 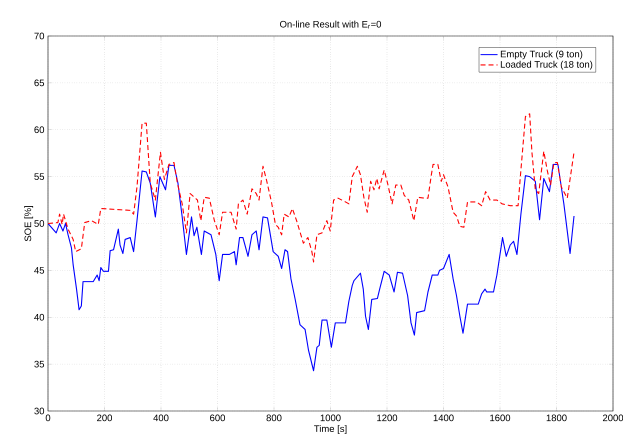 I want to click on legend-label: Loaded Truck (18 ton), so click(x=546, y=65).